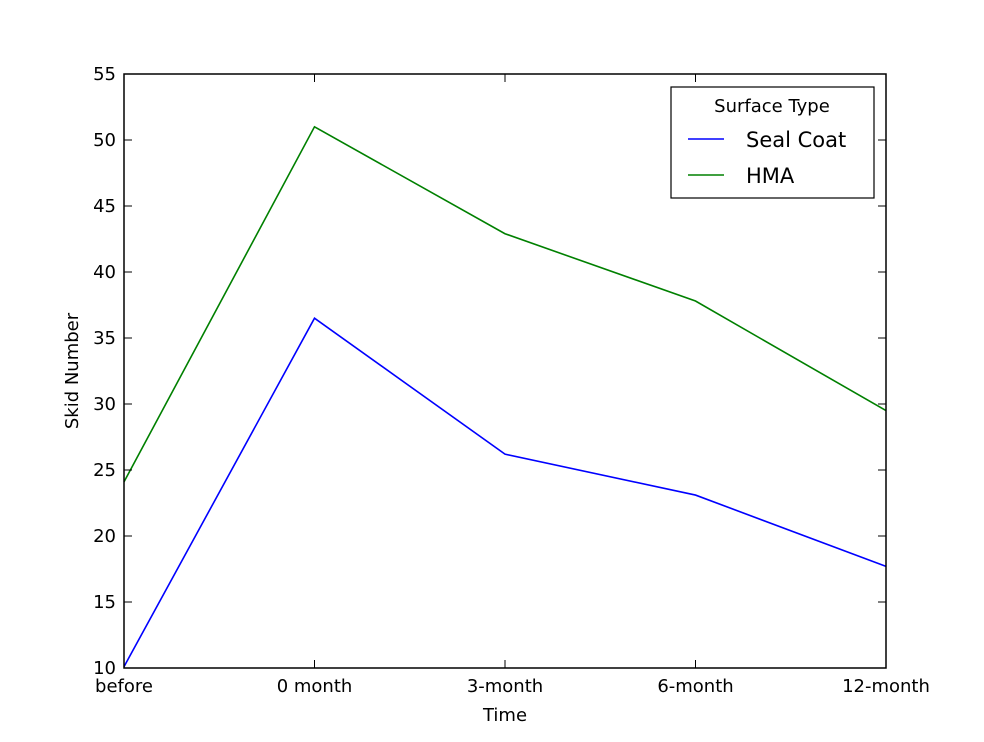 The image size is (984, 742). What do you see at coordinates (104, 338) in the screenshot?
I see `y-tick-label: 35` at bounding box center [104, 338].